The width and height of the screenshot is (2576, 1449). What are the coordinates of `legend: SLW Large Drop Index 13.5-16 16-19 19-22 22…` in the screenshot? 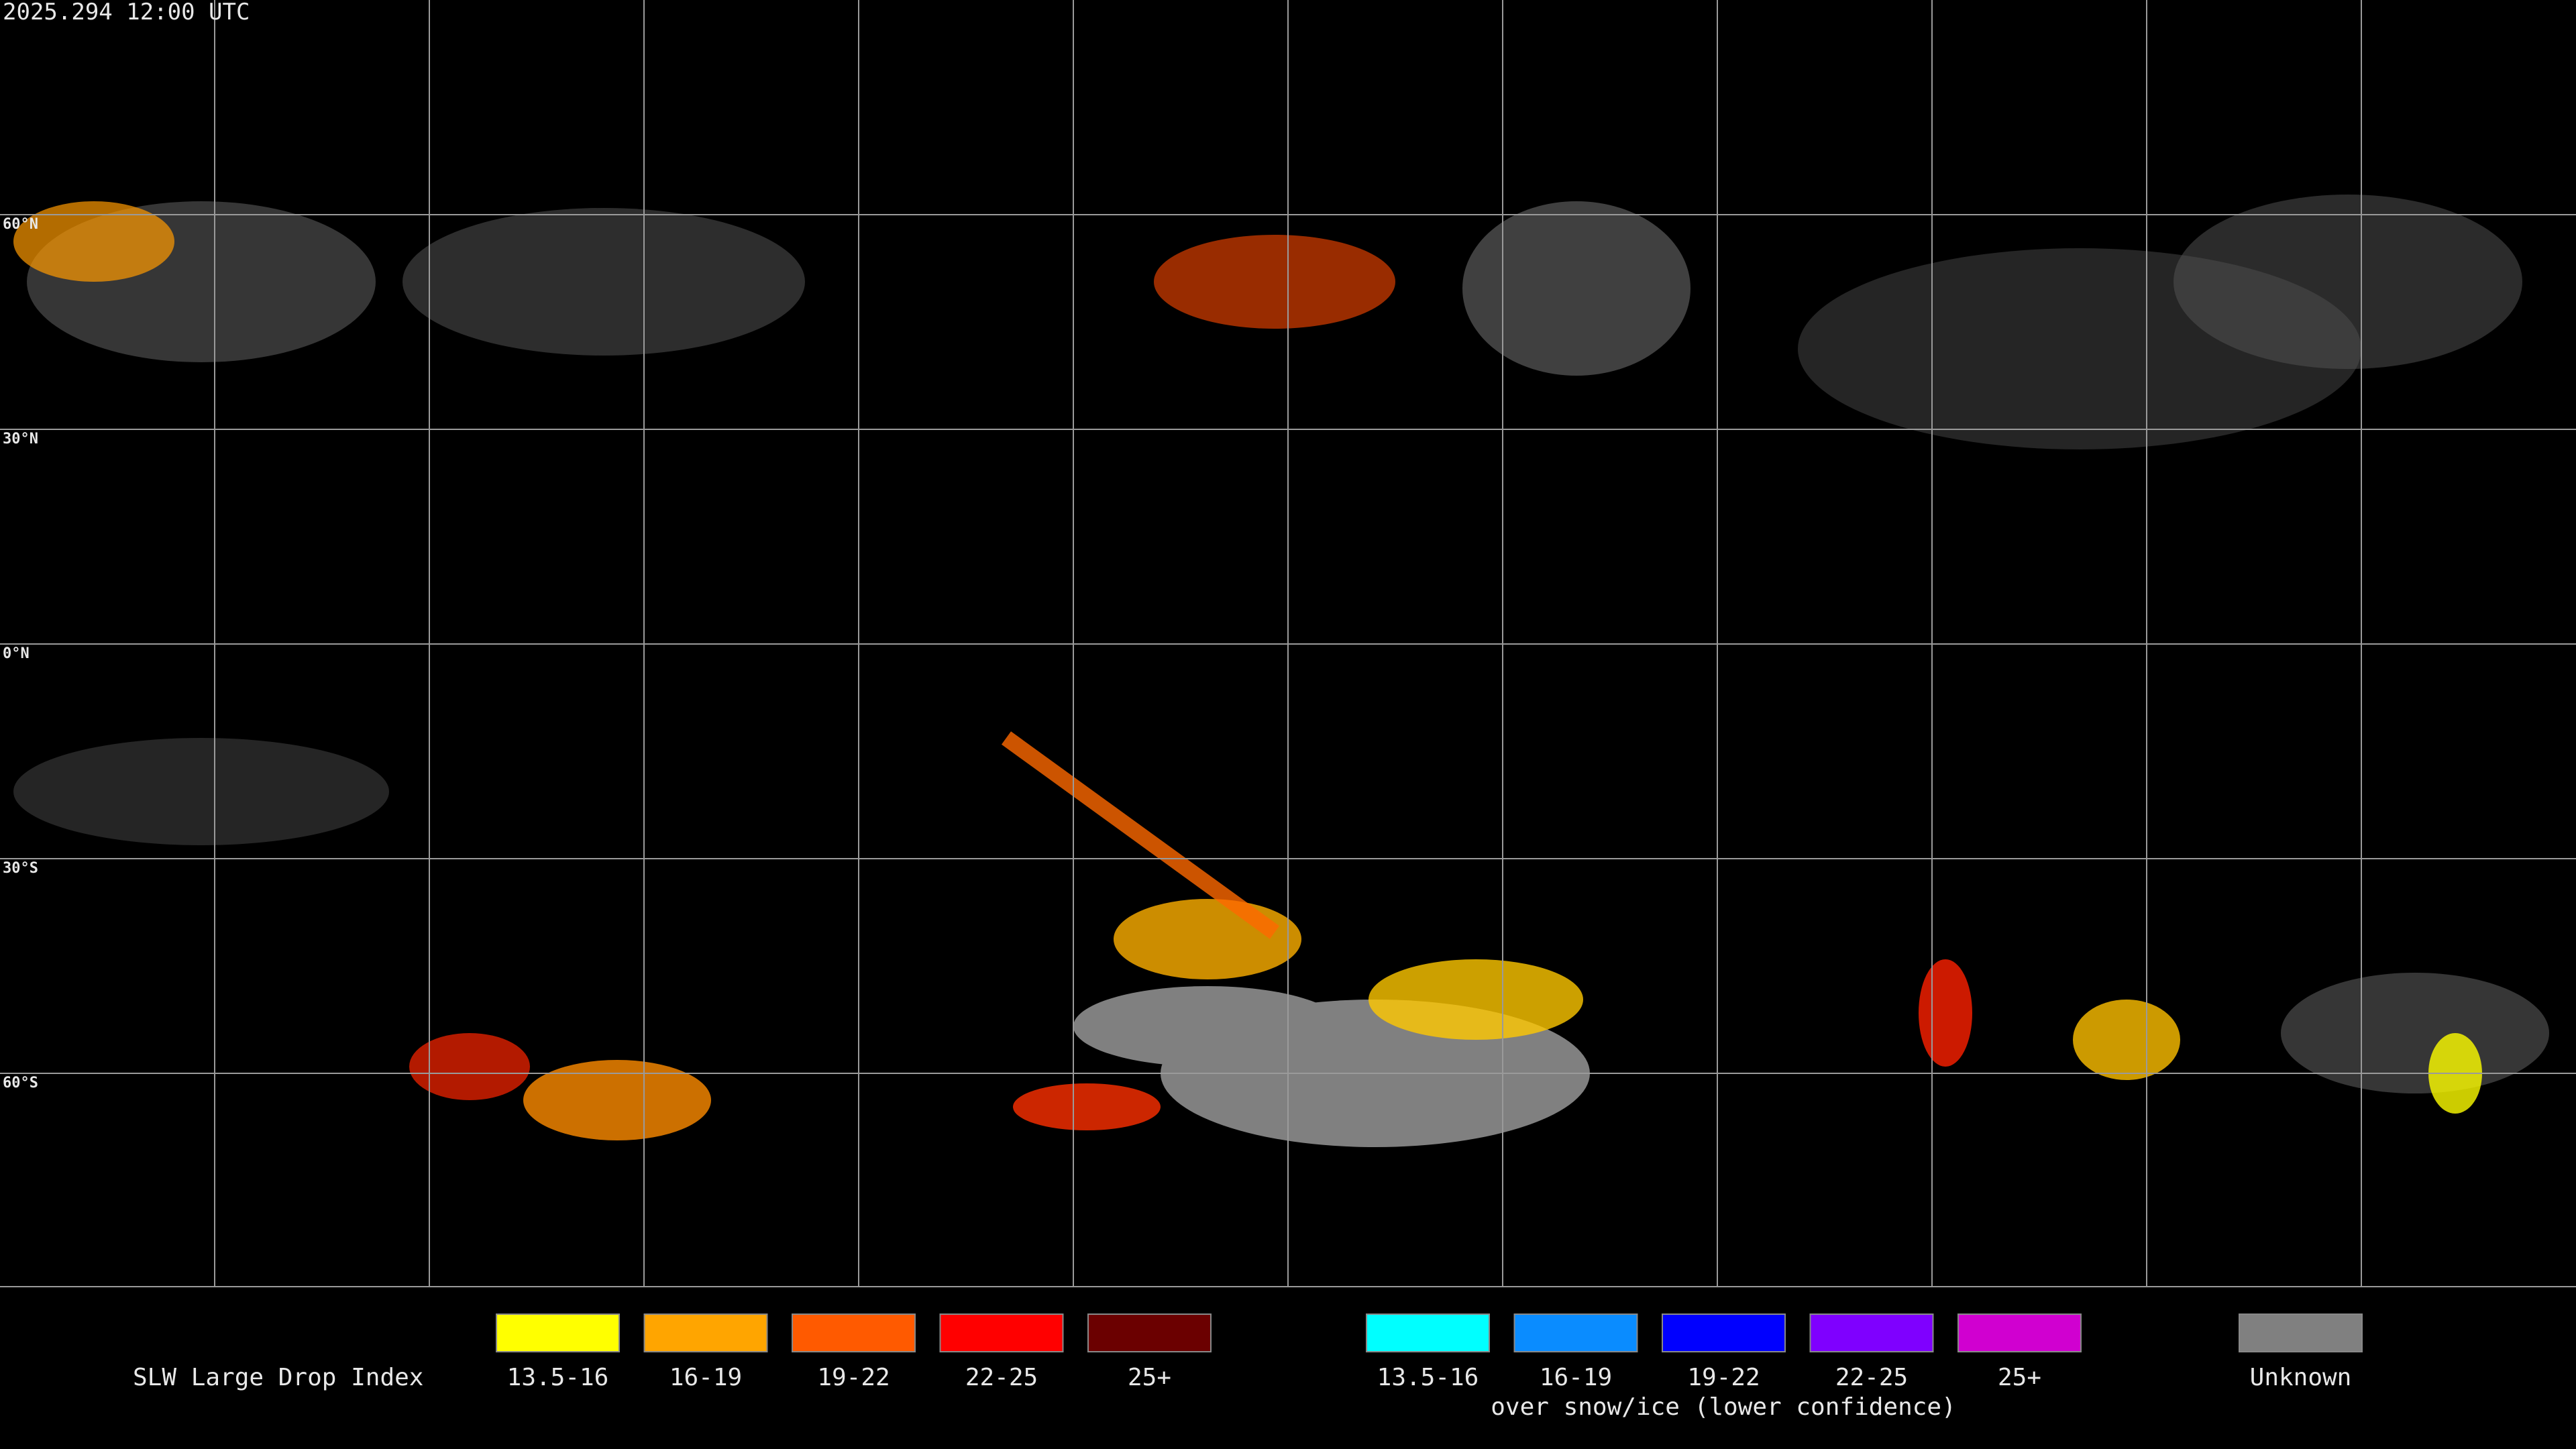 It's located at (1248, 1367).